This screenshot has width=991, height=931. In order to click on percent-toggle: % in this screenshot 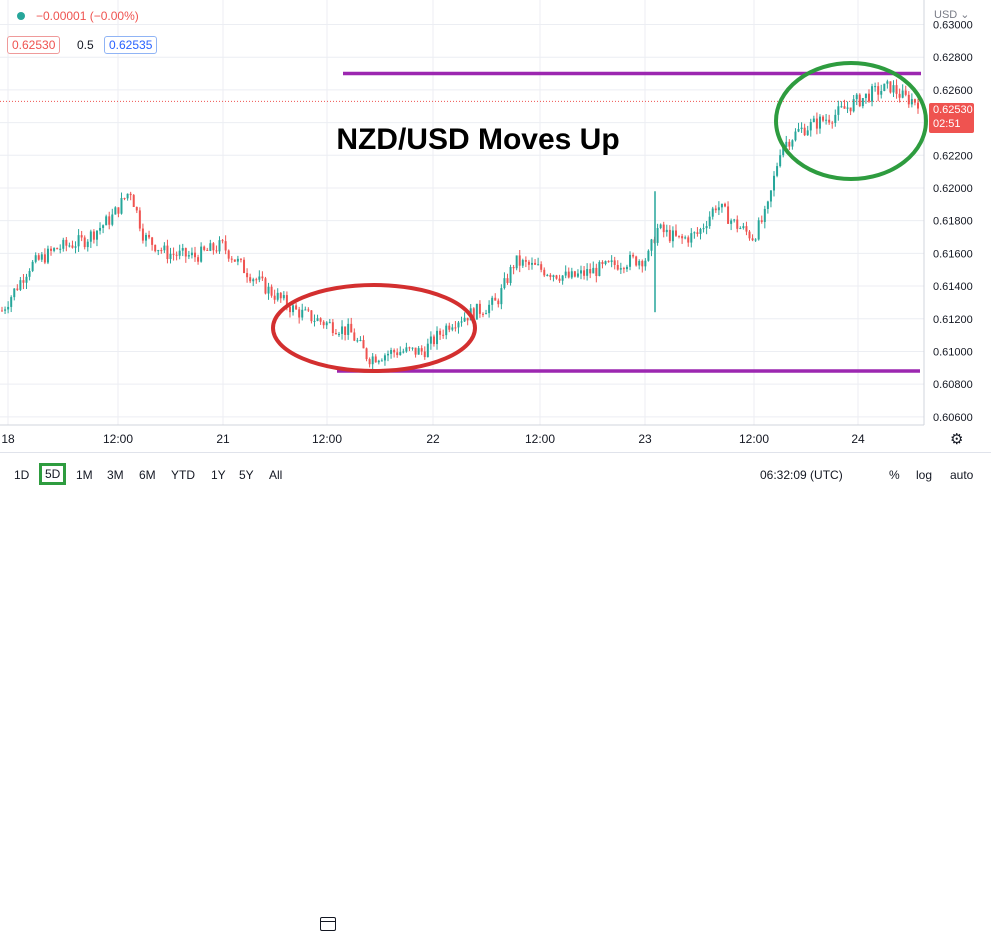, I will do `click(894, 475)`.